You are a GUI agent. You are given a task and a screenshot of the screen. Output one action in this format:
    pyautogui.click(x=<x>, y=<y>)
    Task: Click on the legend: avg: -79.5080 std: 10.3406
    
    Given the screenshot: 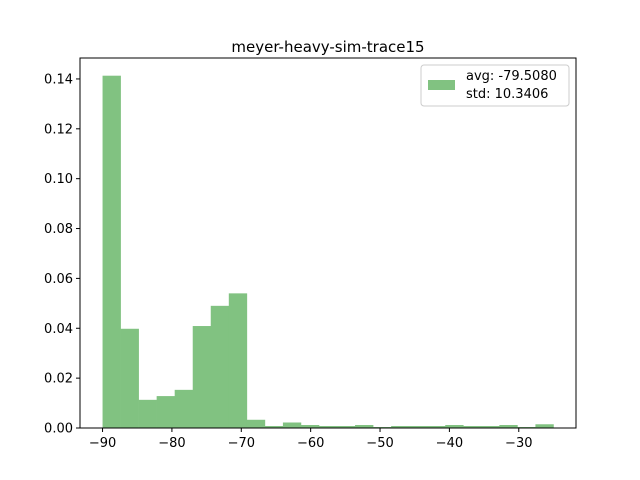 What is the action you would take?
    pyautogui.click(x=495, y=85)
    